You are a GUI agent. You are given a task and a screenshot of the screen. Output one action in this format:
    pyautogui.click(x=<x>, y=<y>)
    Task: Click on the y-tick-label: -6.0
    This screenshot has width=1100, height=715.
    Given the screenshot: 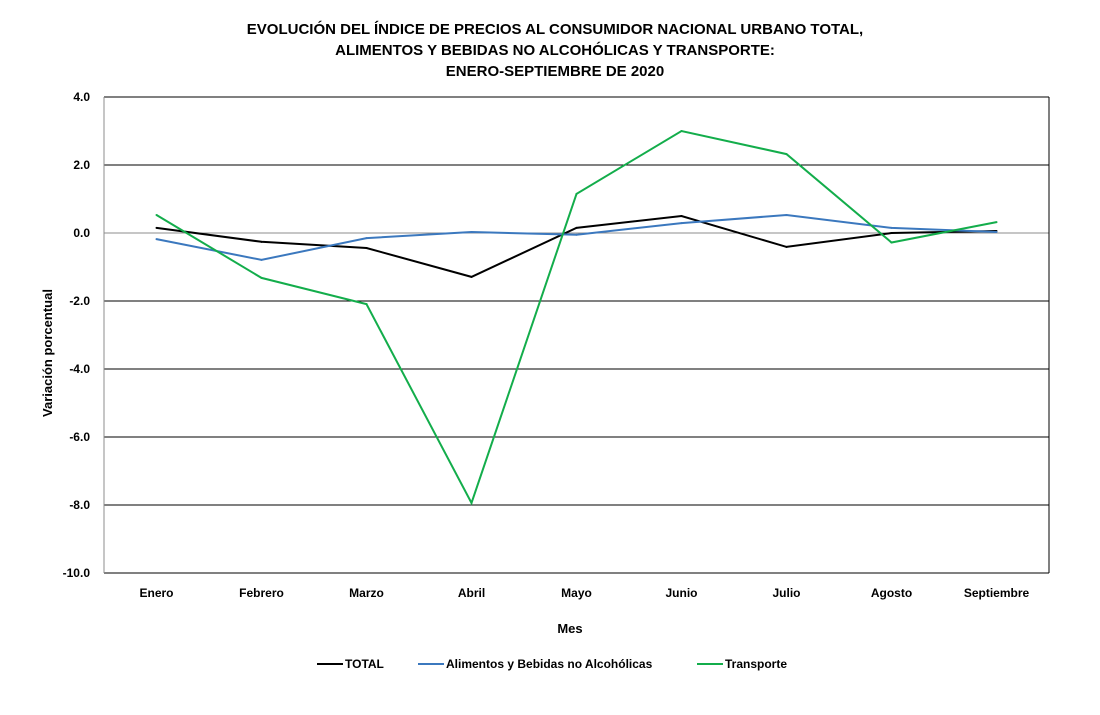 What is the action you would take?
    pyautogui.click(x=79, y=437)
    